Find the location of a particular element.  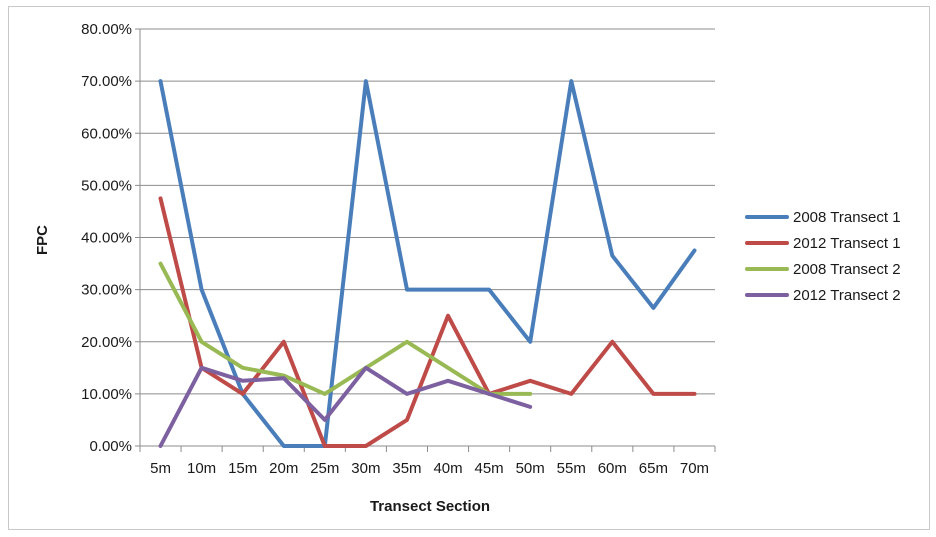

x-axis-title: Transect Section is located at coordinates (430, 506).